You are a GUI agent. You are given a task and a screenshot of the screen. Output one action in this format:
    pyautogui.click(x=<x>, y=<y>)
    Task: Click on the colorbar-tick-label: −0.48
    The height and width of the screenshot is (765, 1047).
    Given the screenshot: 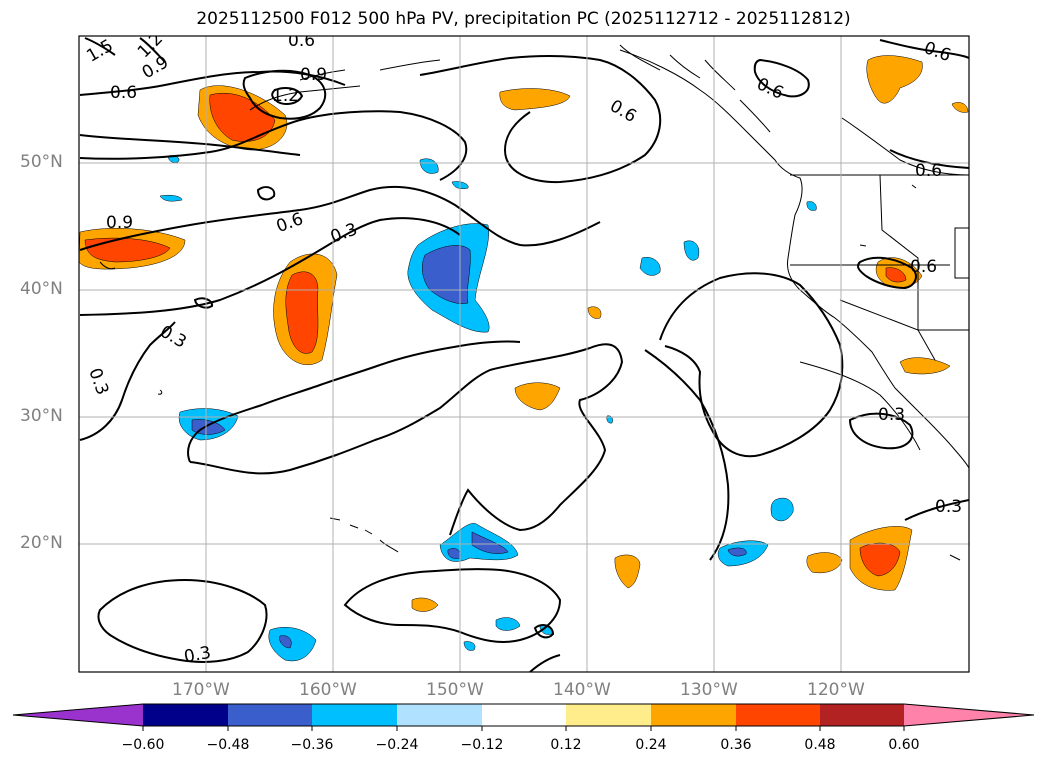 What is the action you would take?
    pyautogui.click(x=228, y=745)
    